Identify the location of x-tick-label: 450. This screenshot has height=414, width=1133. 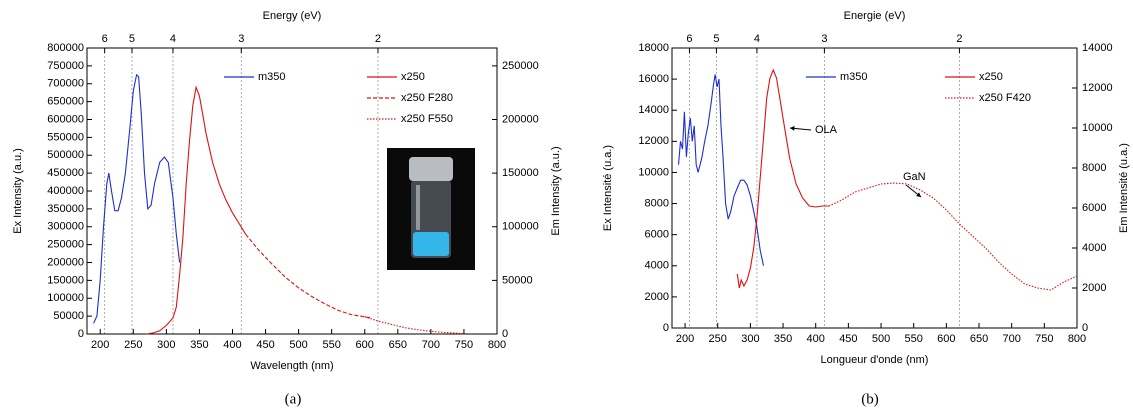
(265, 345).